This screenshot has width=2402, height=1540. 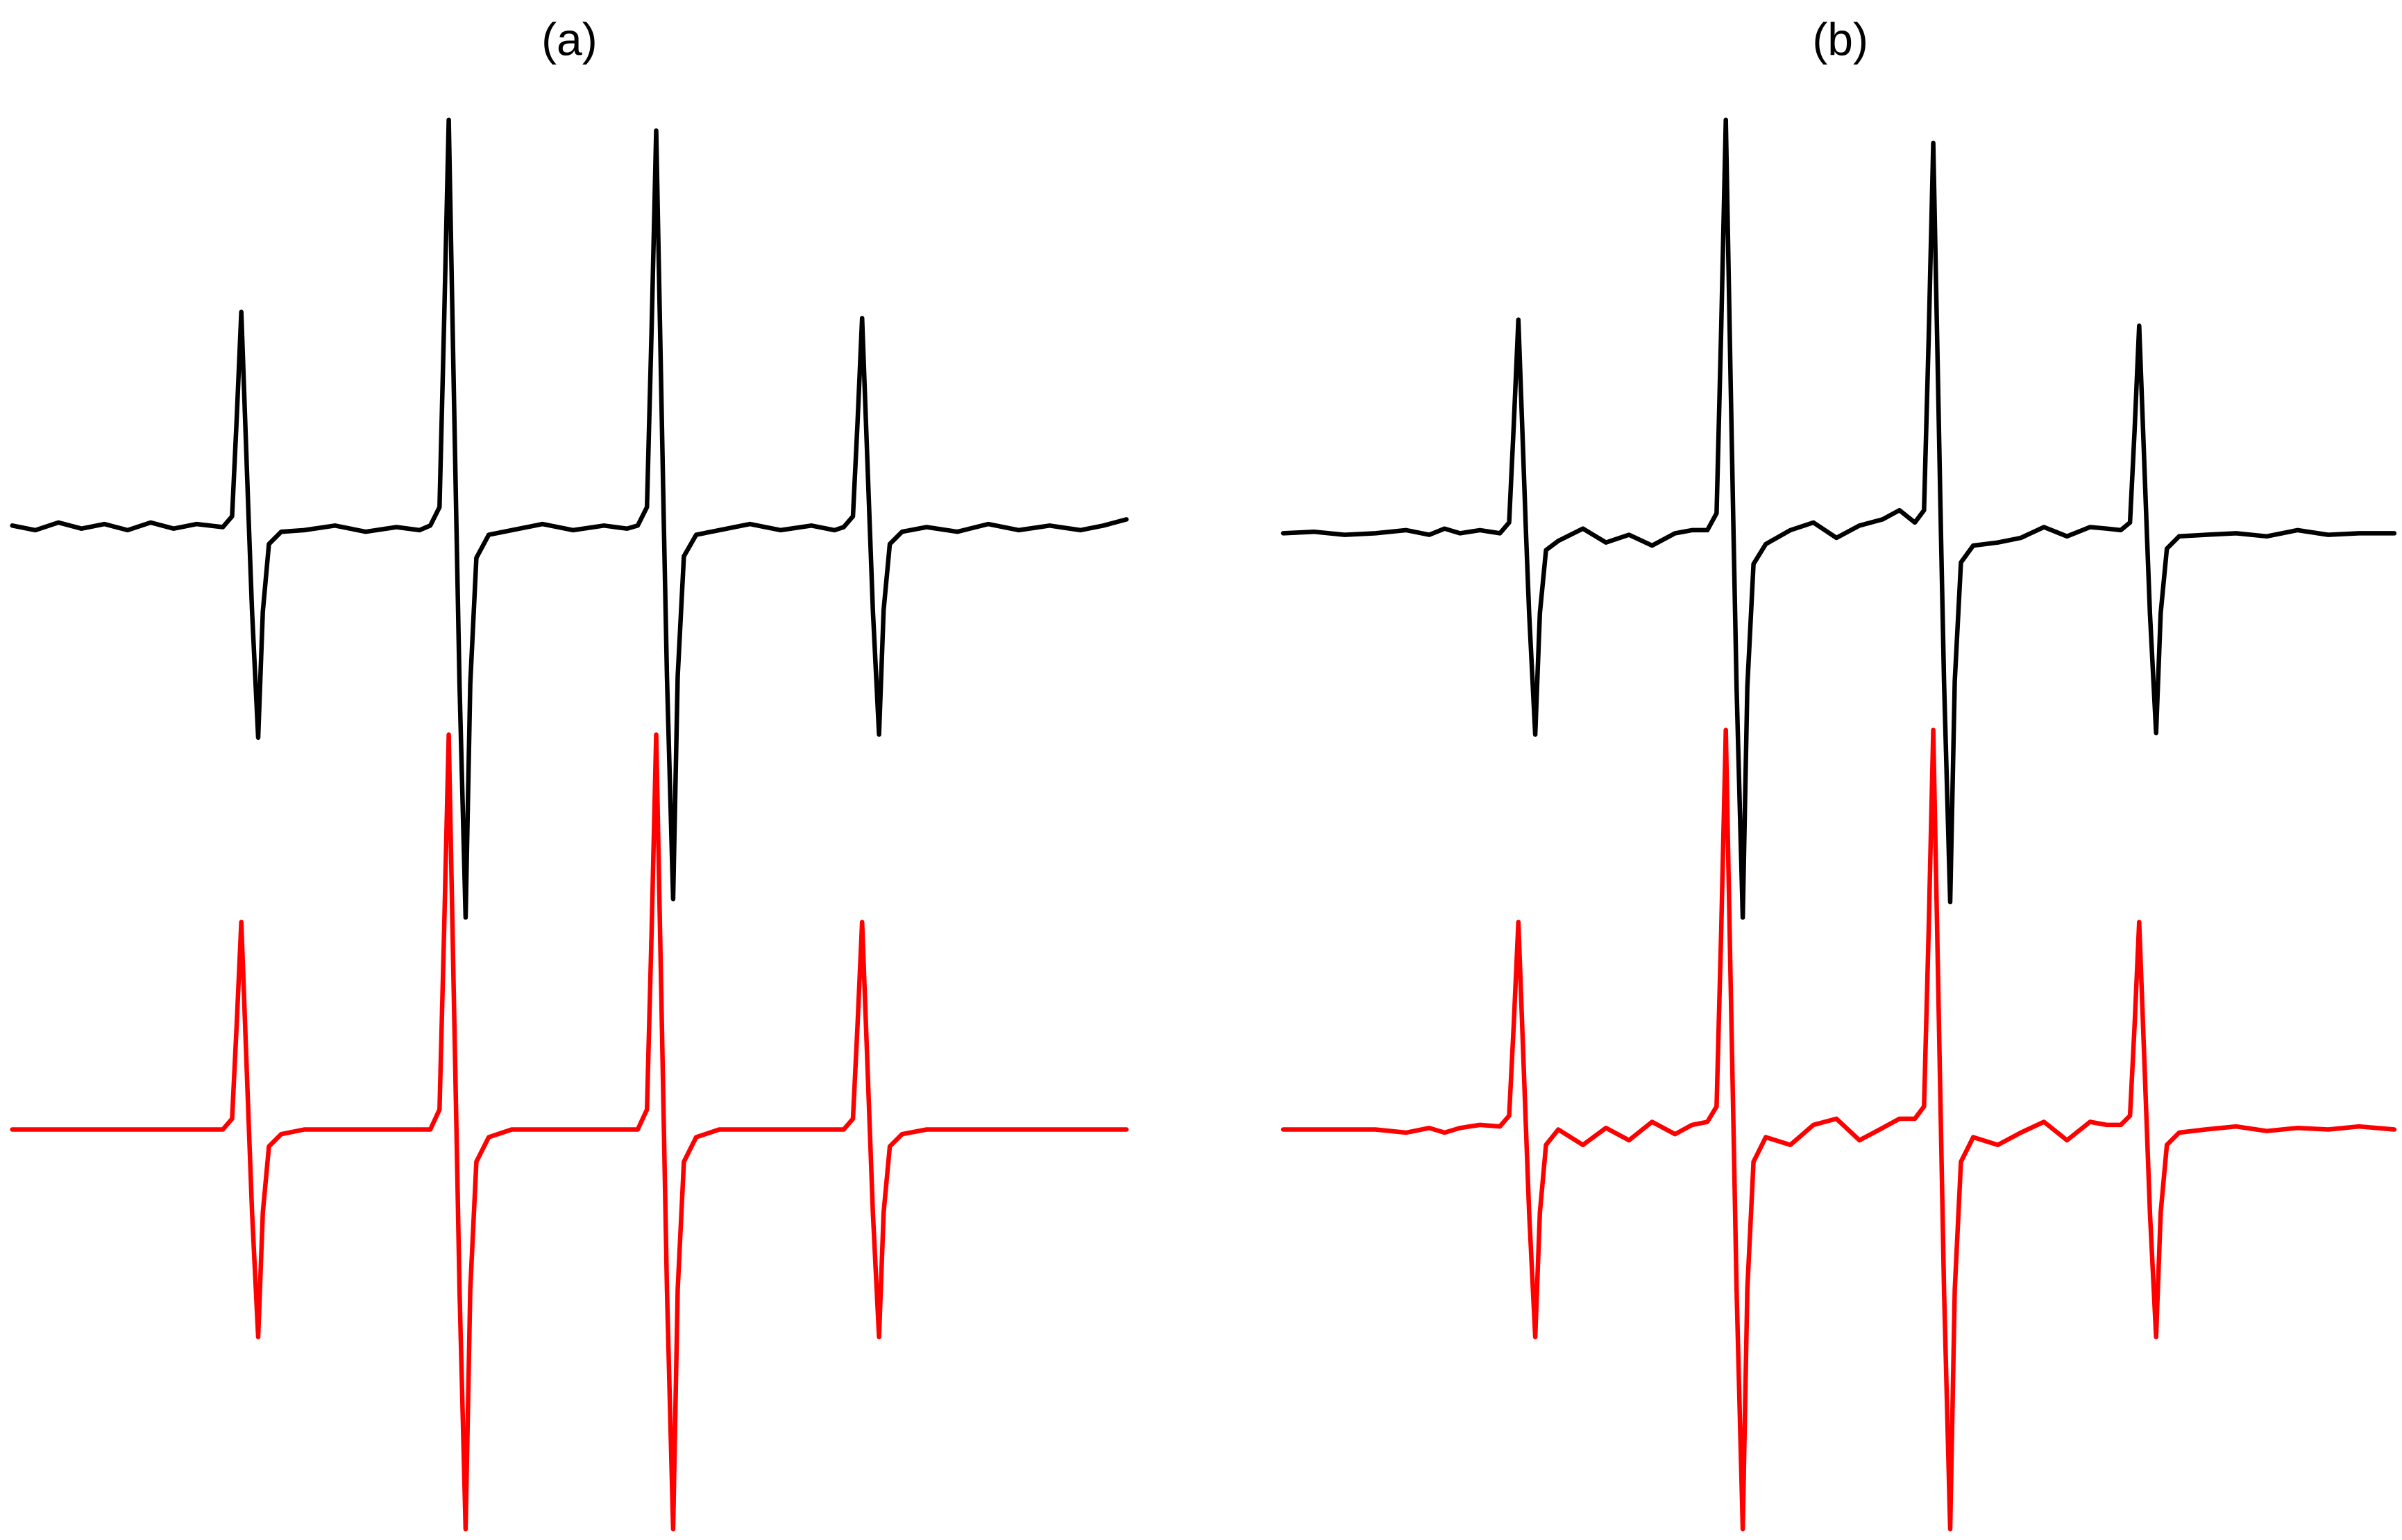 What do you see at coordinates (1840, 39) in the screenshot?
I see `panel-title: (b)` at bounding box center [1840, 39].